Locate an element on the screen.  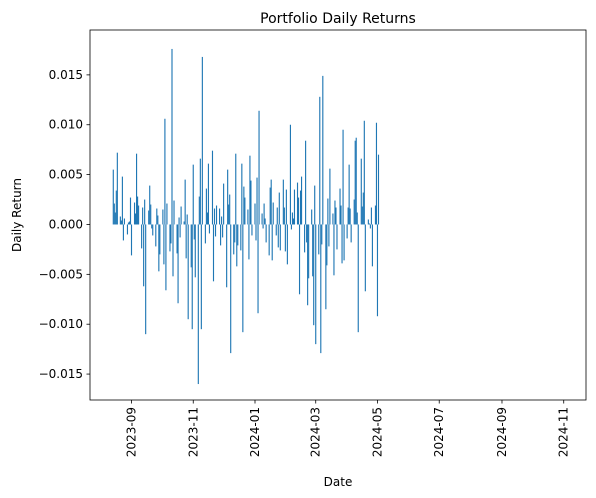
y-tick-label: −0.010 is located at coordinates (61, 324).